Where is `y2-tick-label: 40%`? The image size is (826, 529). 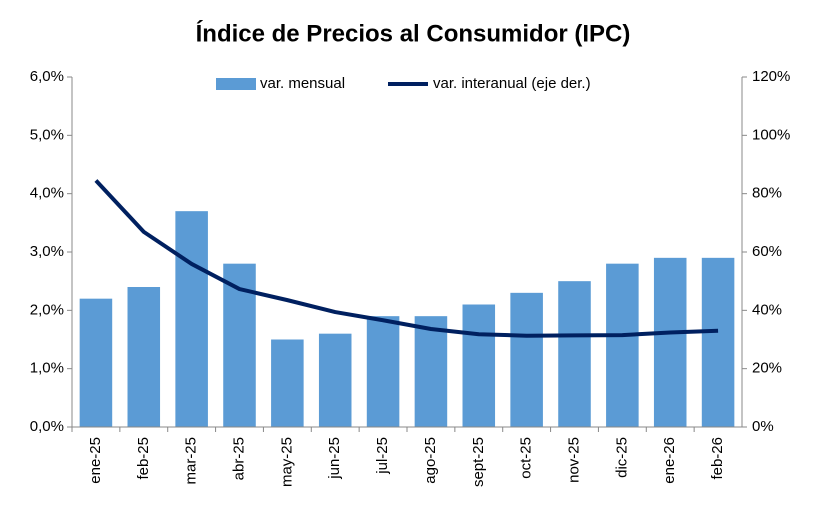 y2-tick-label: 40% is located at coordinates (767, 309).